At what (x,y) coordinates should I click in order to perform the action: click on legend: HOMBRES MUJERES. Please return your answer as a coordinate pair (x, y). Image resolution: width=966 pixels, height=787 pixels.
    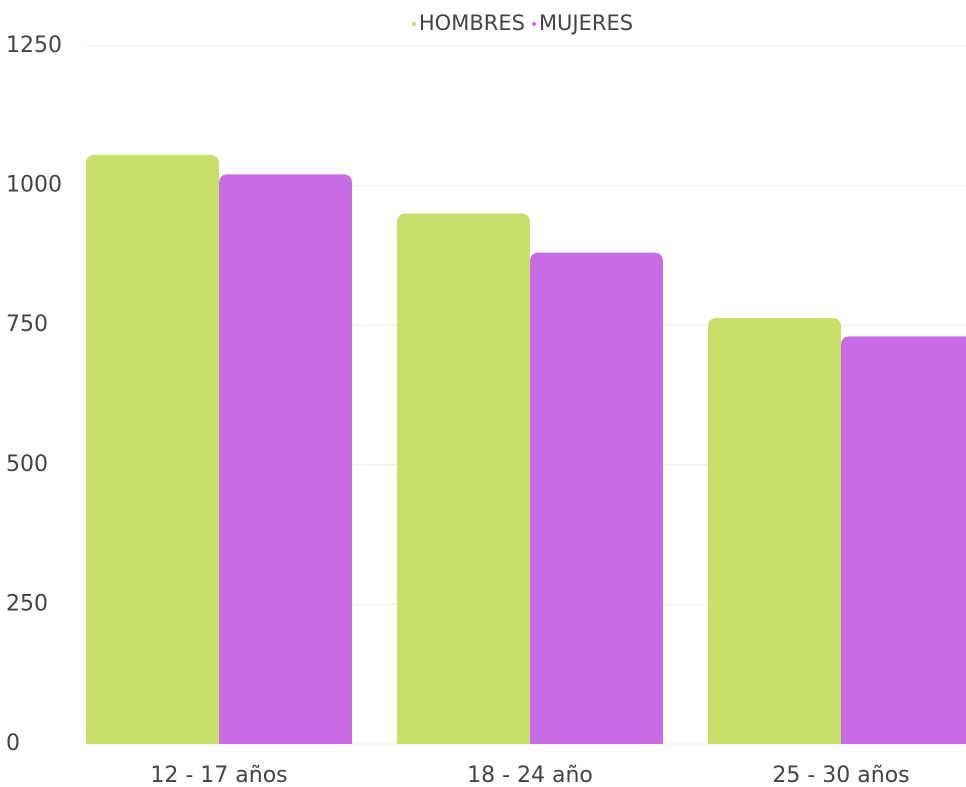
    Looking at the image, I should click on (522, 23).